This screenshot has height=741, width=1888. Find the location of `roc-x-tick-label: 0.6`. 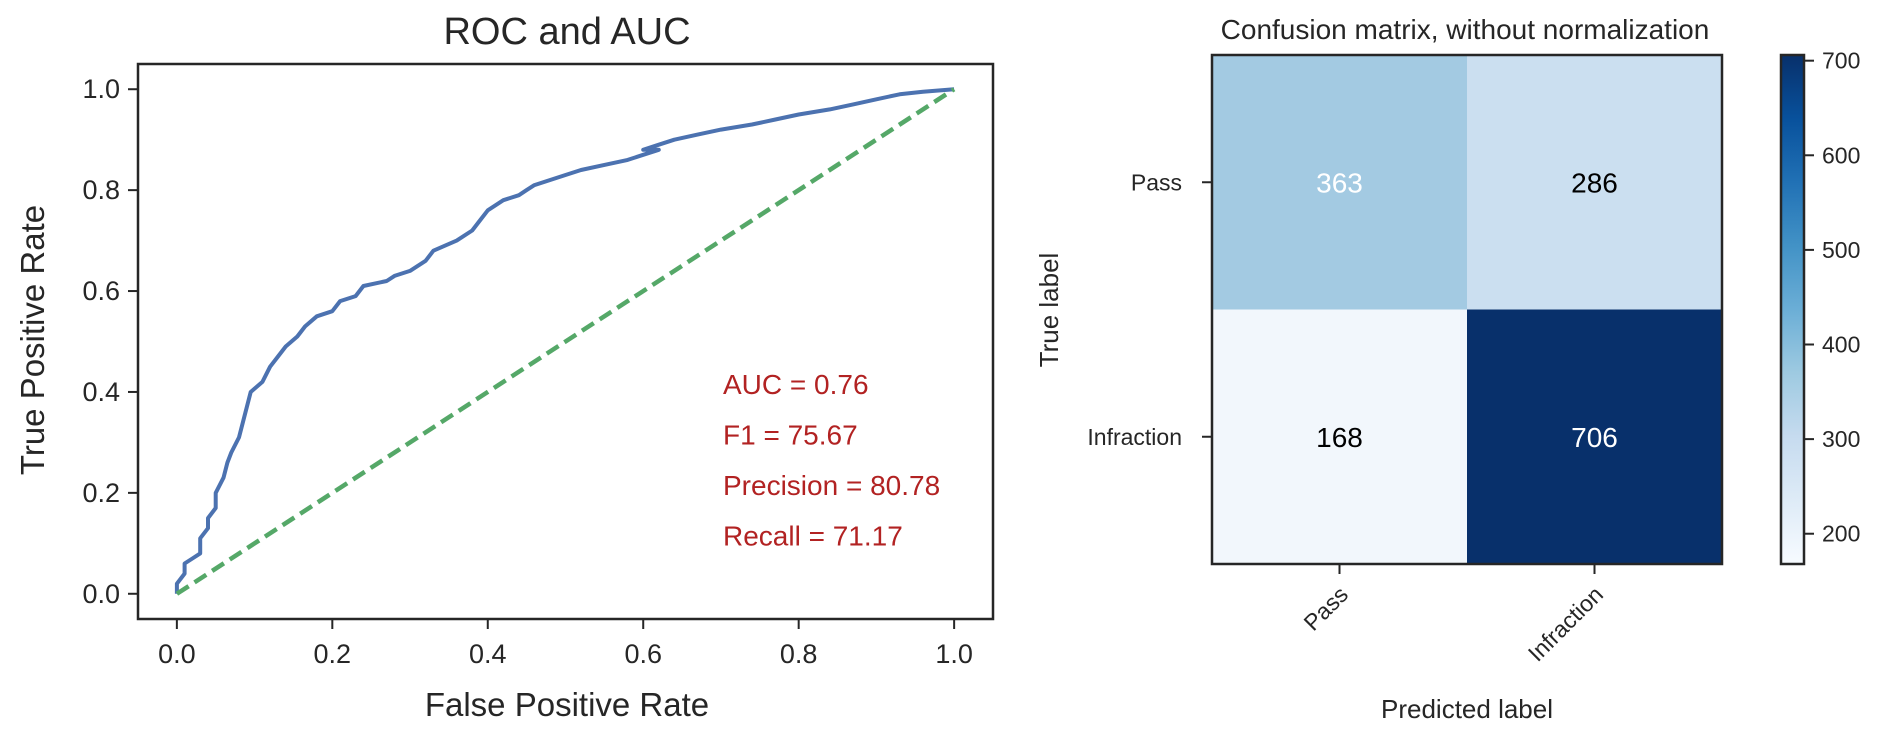

roc-x-tick-label: 0.6 is located at coordinates (643, 654).